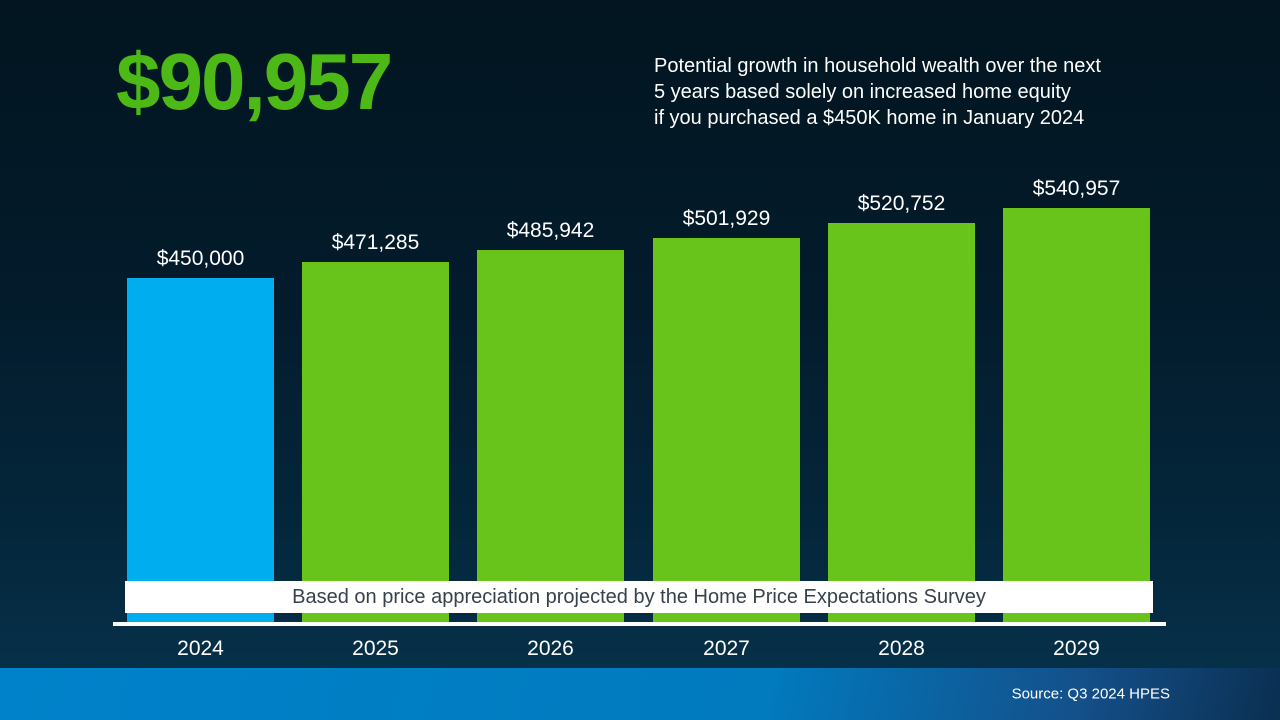  Describe the element at coordinates (550, 230) in the screenshot. I see `bar-value-label-2026: $485,942` at that location.